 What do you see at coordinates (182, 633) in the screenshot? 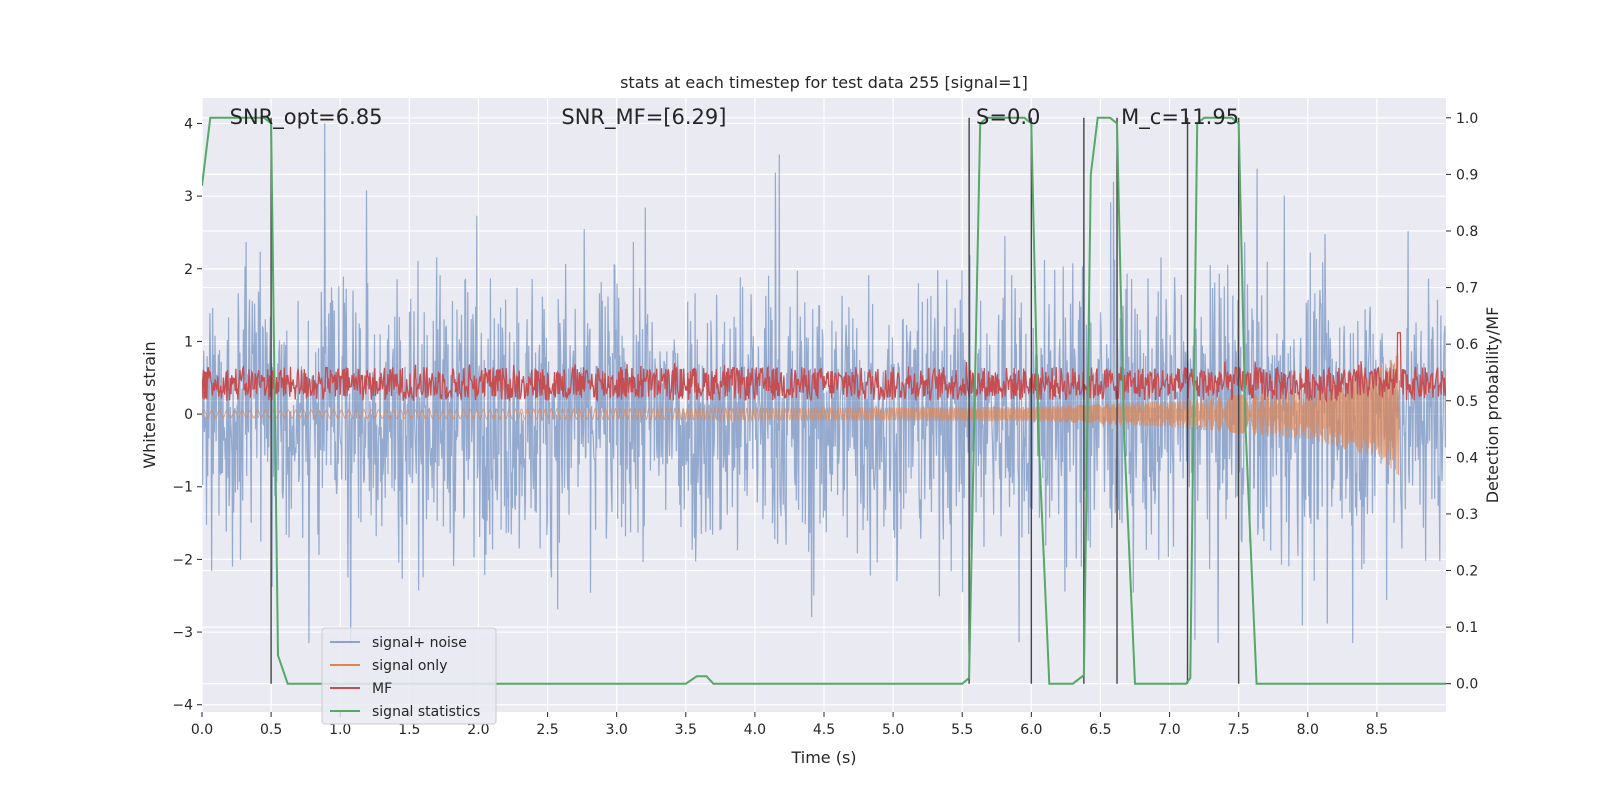
I see `y-left-tick-label: −3` at bounding box center [182, 633].